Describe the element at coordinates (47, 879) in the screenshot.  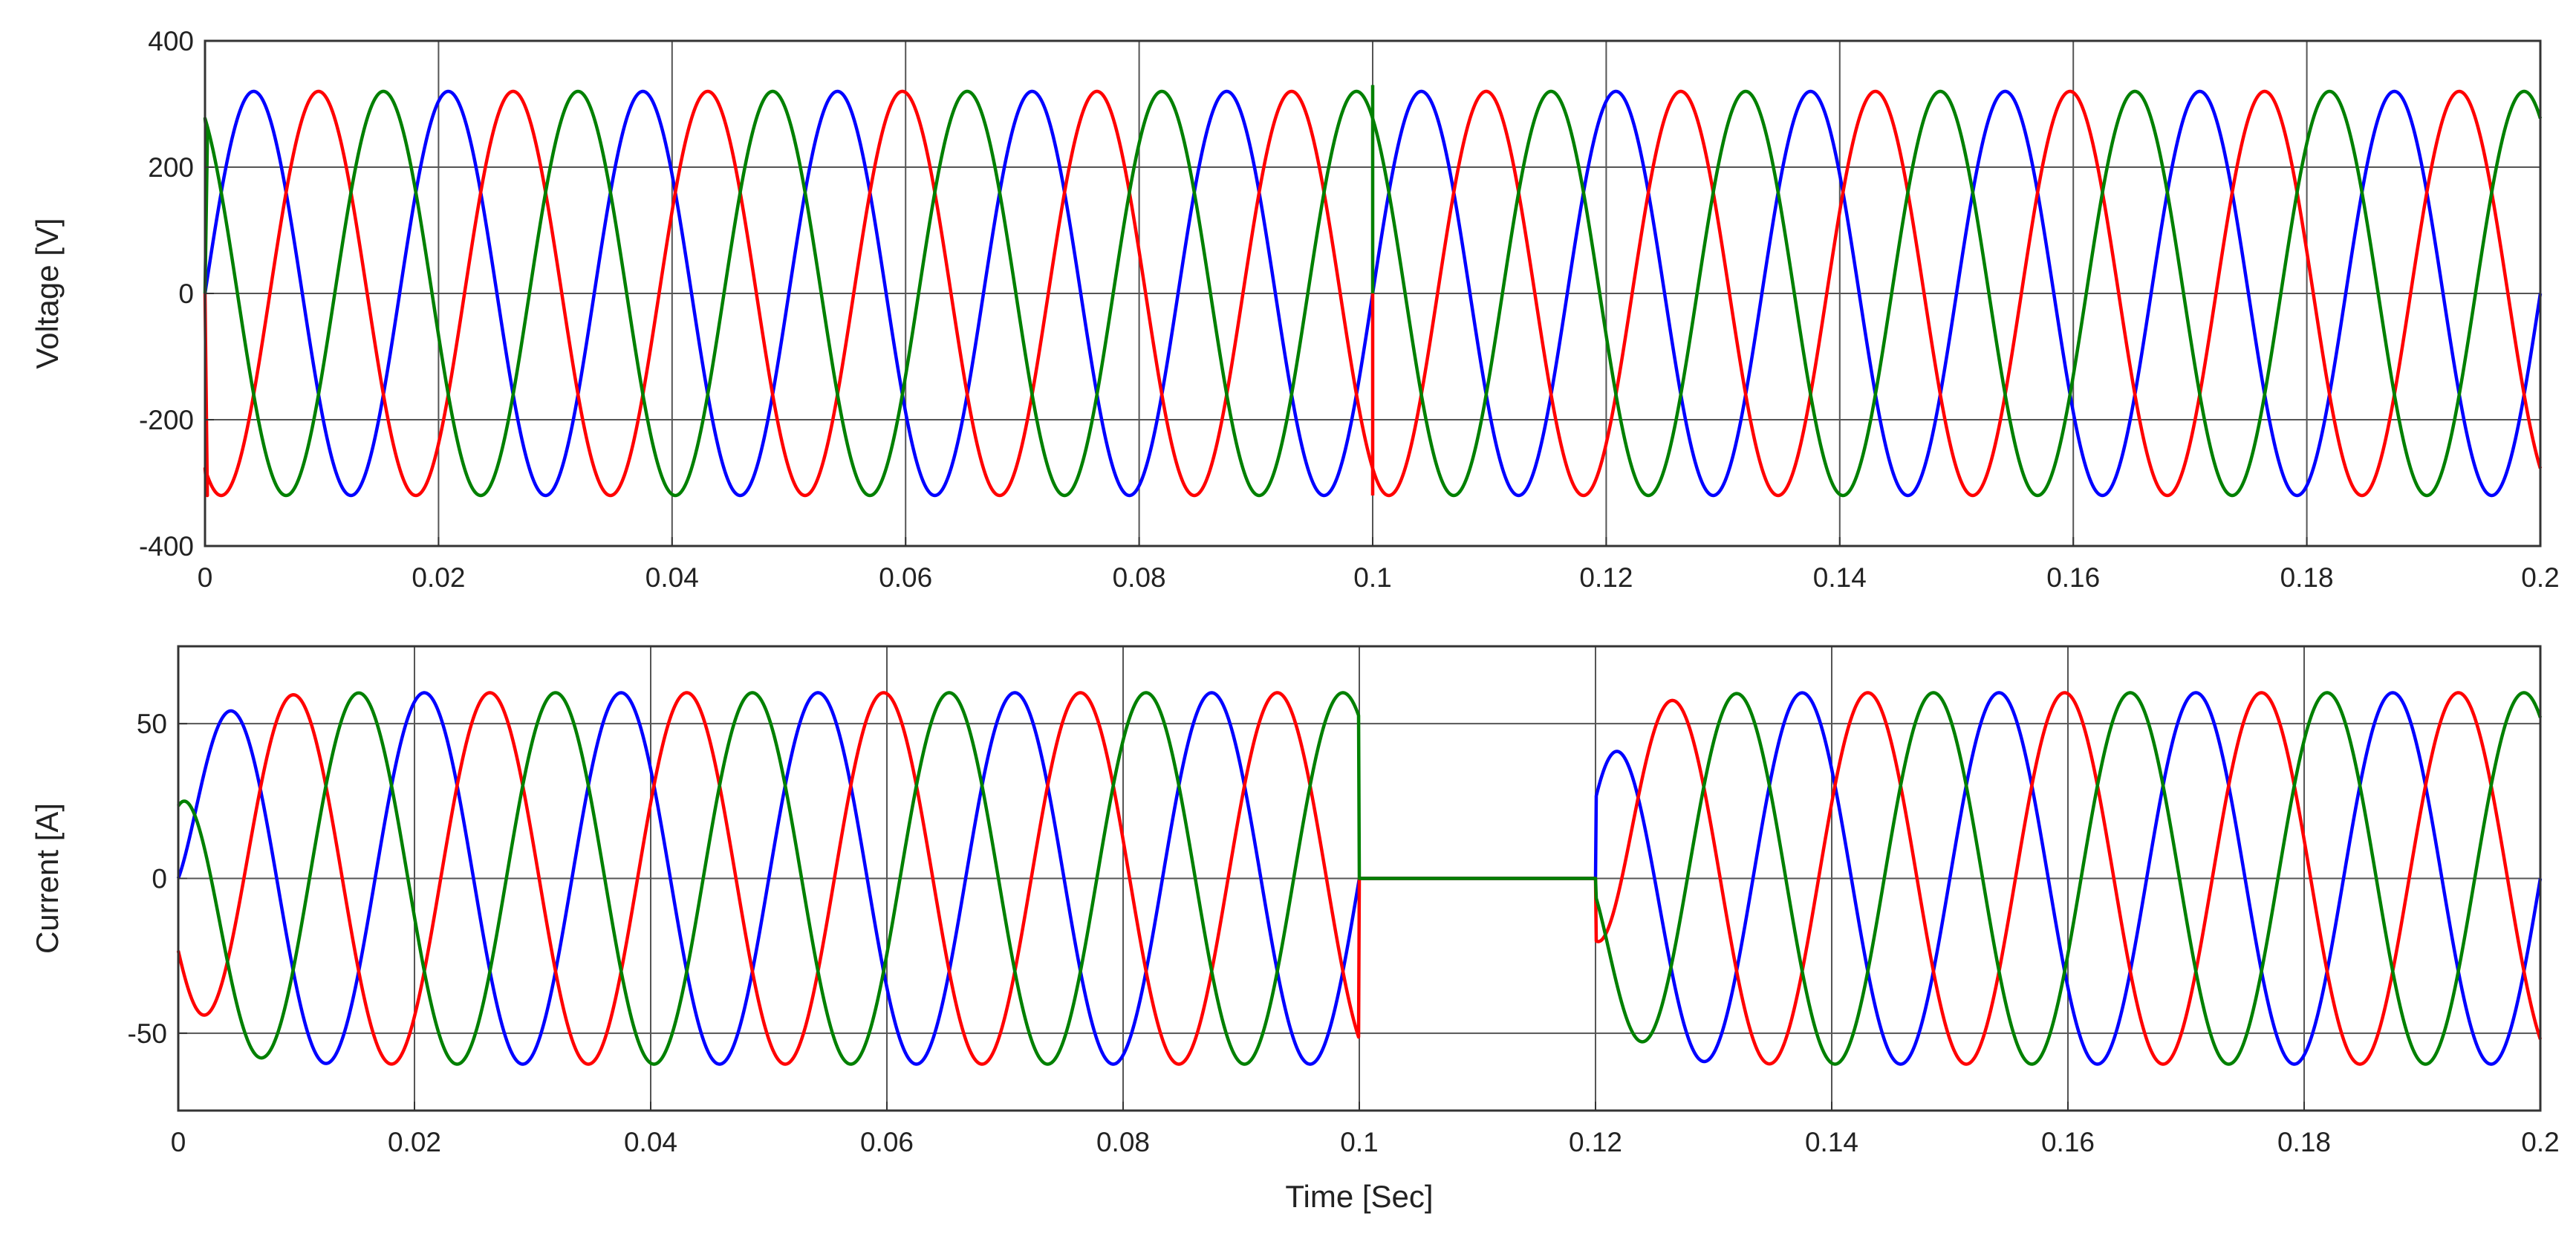
I see `y-axis-label: Current [A]` at that location.